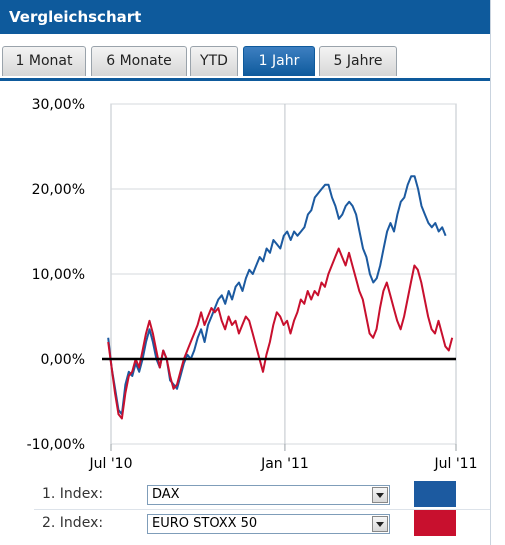 This screenshot has width=505, height=545. What do you see at coordinates (58, 105) in the screenshot?
I see `y-tick-label: 30,00%` at bounding box center [58, 105].